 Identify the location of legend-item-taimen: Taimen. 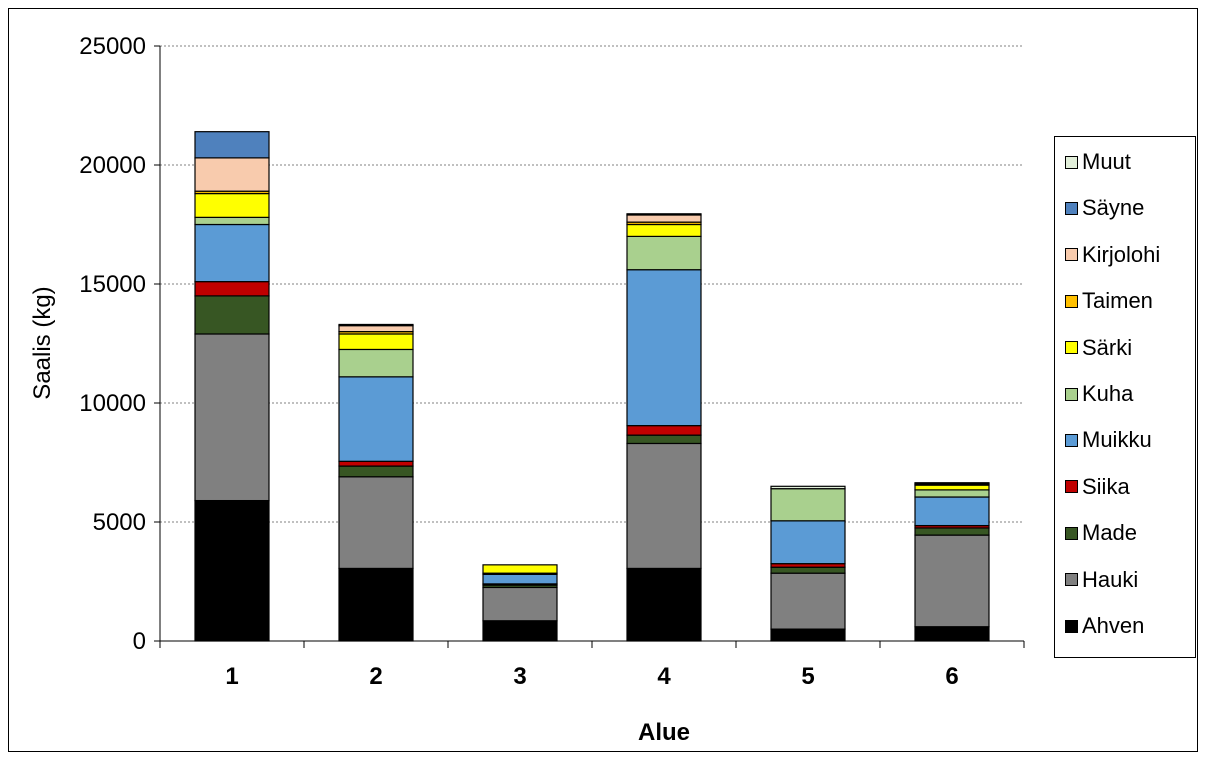
(1109, 301).